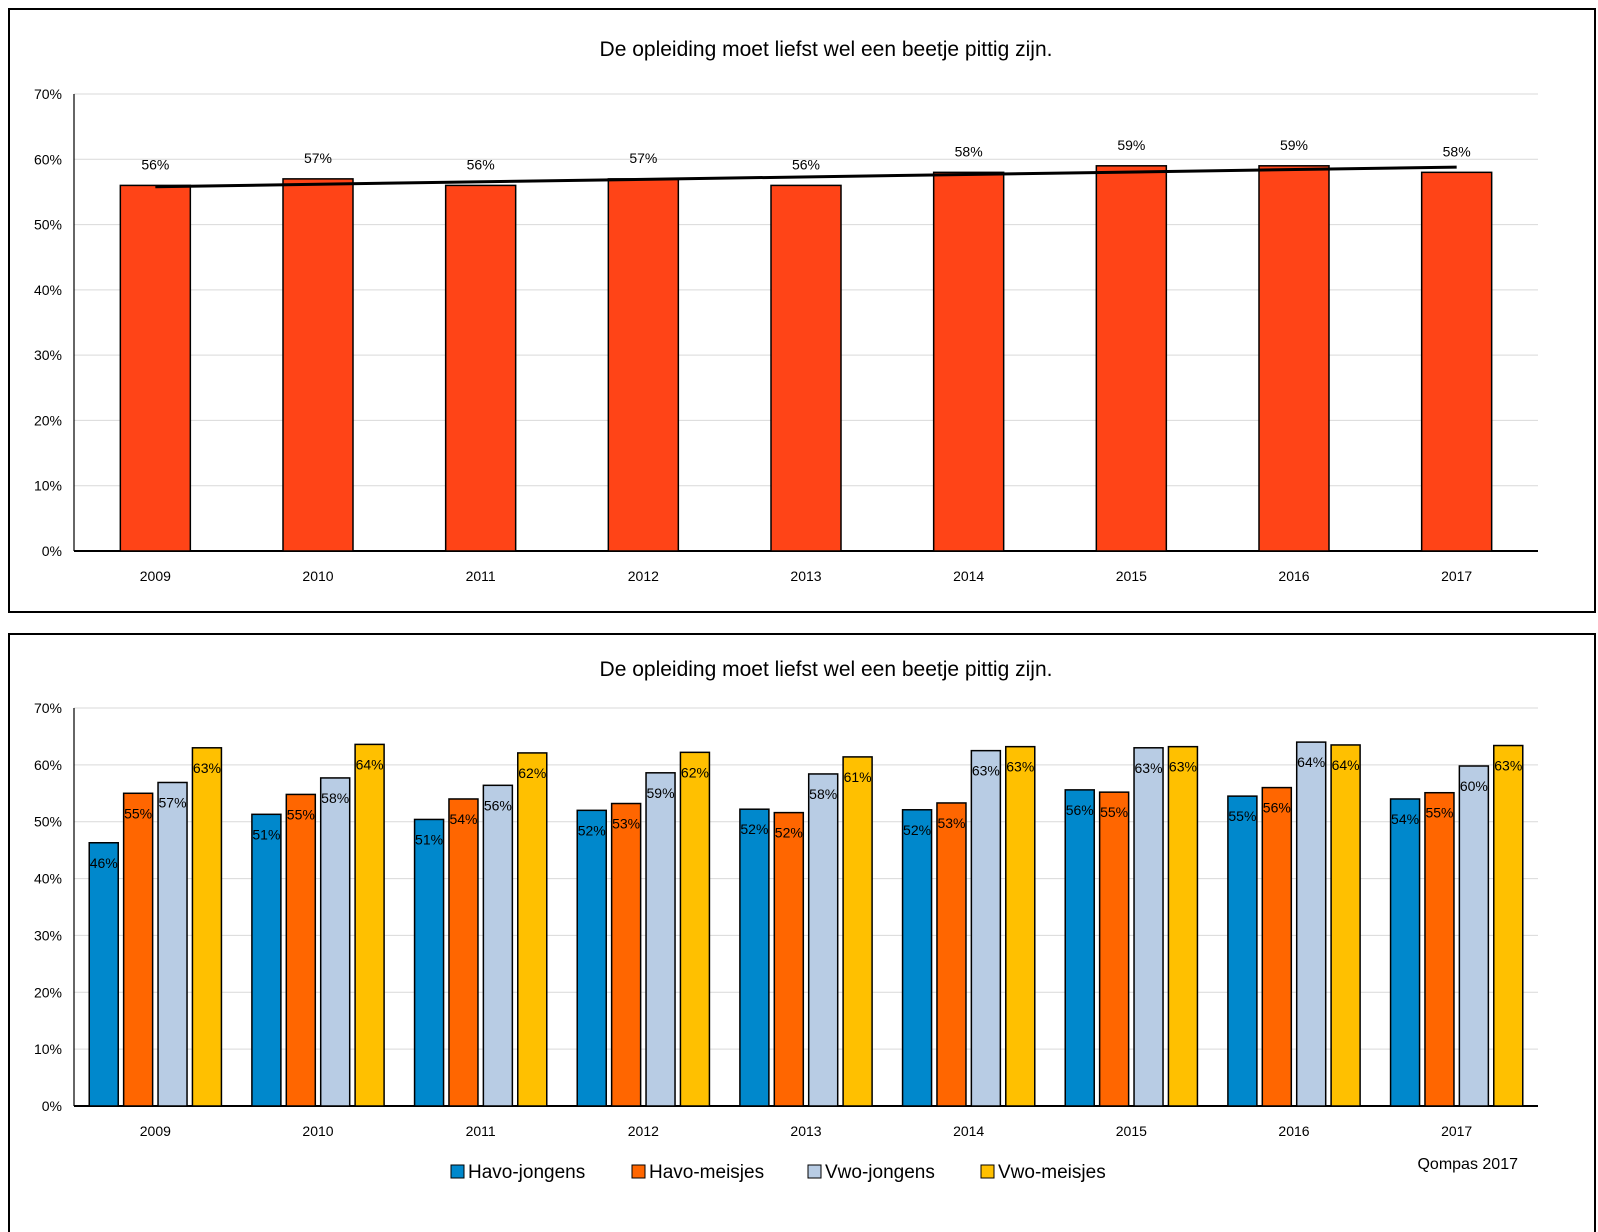 This screenshot has width=1598, height=1232. I want to click on y-tick-label: 30%, so click(48, 935).